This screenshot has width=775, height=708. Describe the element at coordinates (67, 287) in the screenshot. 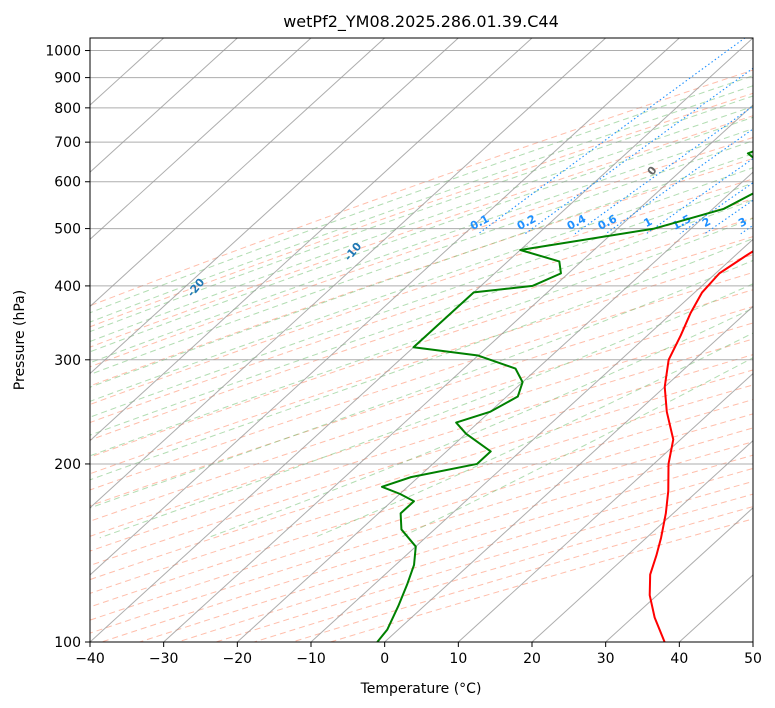

I see `y-tick-label: 400` at that location.